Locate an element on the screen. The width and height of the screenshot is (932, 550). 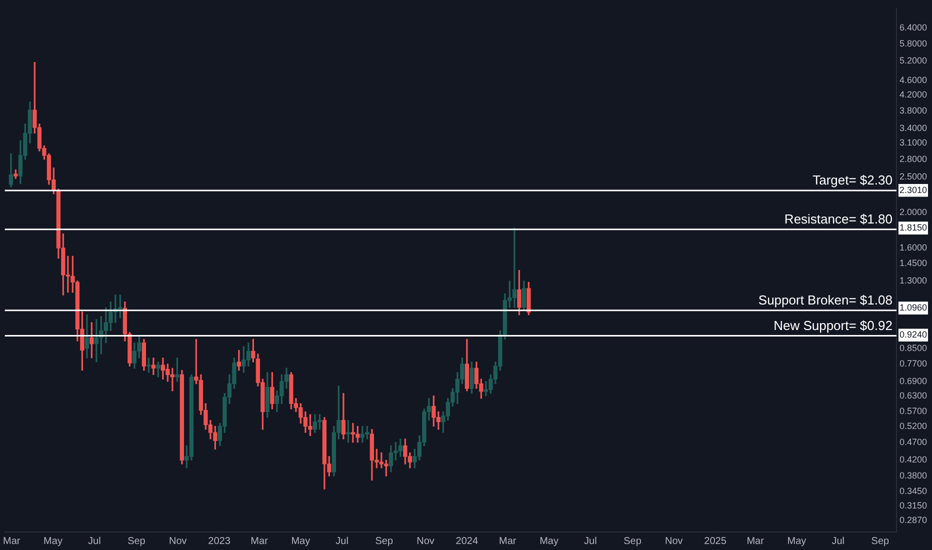
y-tick-label: 0.3150 is located at coordinates (913, 505).